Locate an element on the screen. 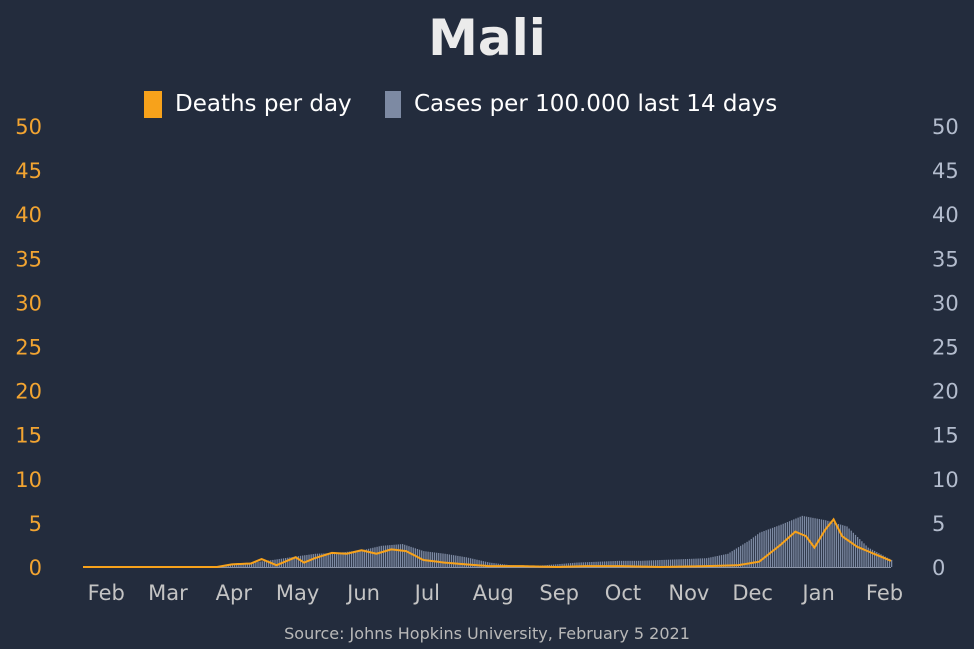  x-tick-label: Apr is located at coordinates (234, 593).